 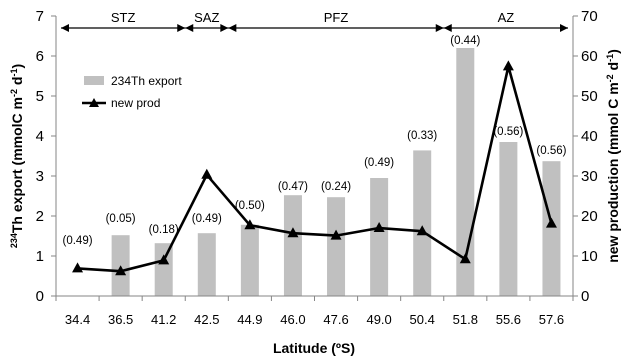 I want to click on data-label: (0.44), so click(x=465, y=41).